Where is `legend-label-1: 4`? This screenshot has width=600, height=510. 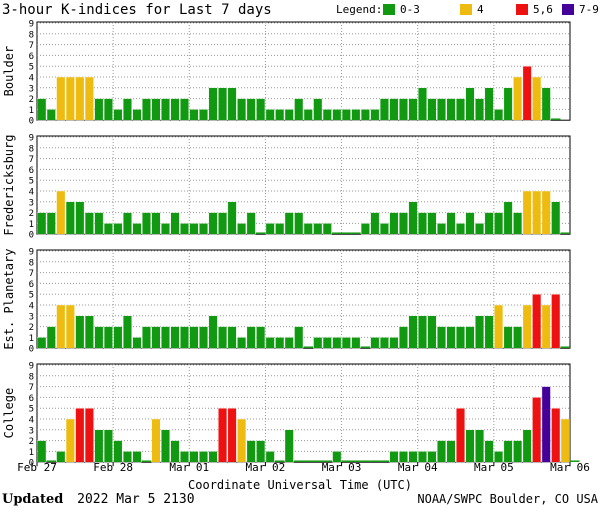 legend-label-1: 4 is located at coordinates (480, 9).